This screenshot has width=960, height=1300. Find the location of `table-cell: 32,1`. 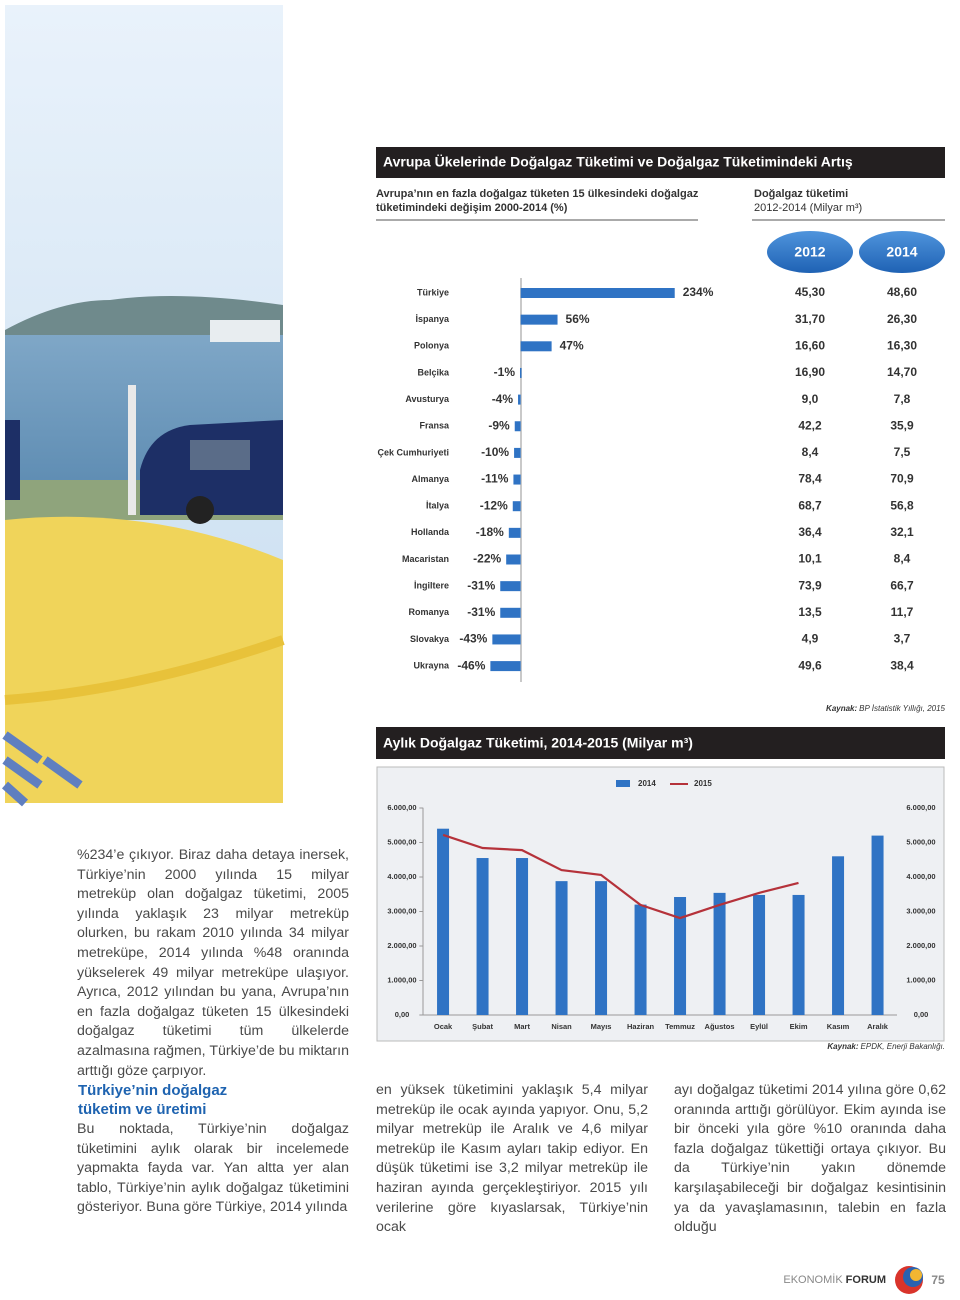

table-cell: 32,1 is located at coordinates (902, 532).